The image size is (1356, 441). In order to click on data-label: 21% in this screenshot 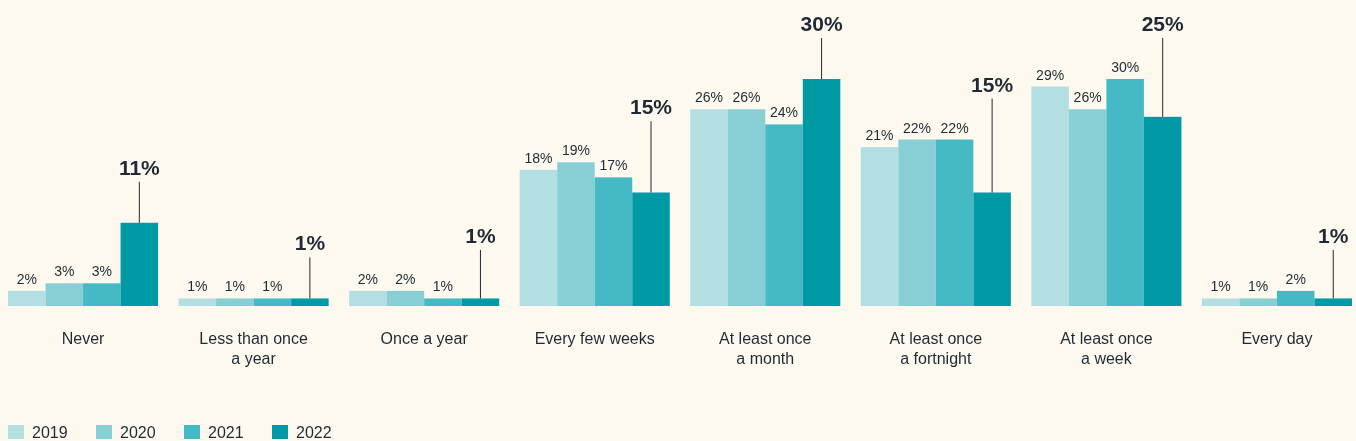, I will do `click(879, 135)`.